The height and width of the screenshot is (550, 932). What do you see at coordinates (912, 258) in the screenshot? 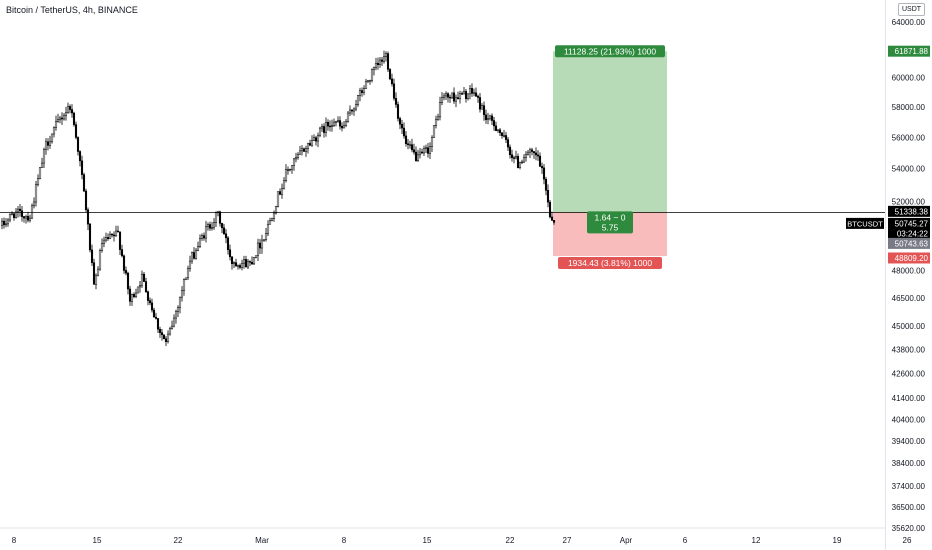
I see `price-axis-tag-text: 48809.20` at bounding box center [912, 258].